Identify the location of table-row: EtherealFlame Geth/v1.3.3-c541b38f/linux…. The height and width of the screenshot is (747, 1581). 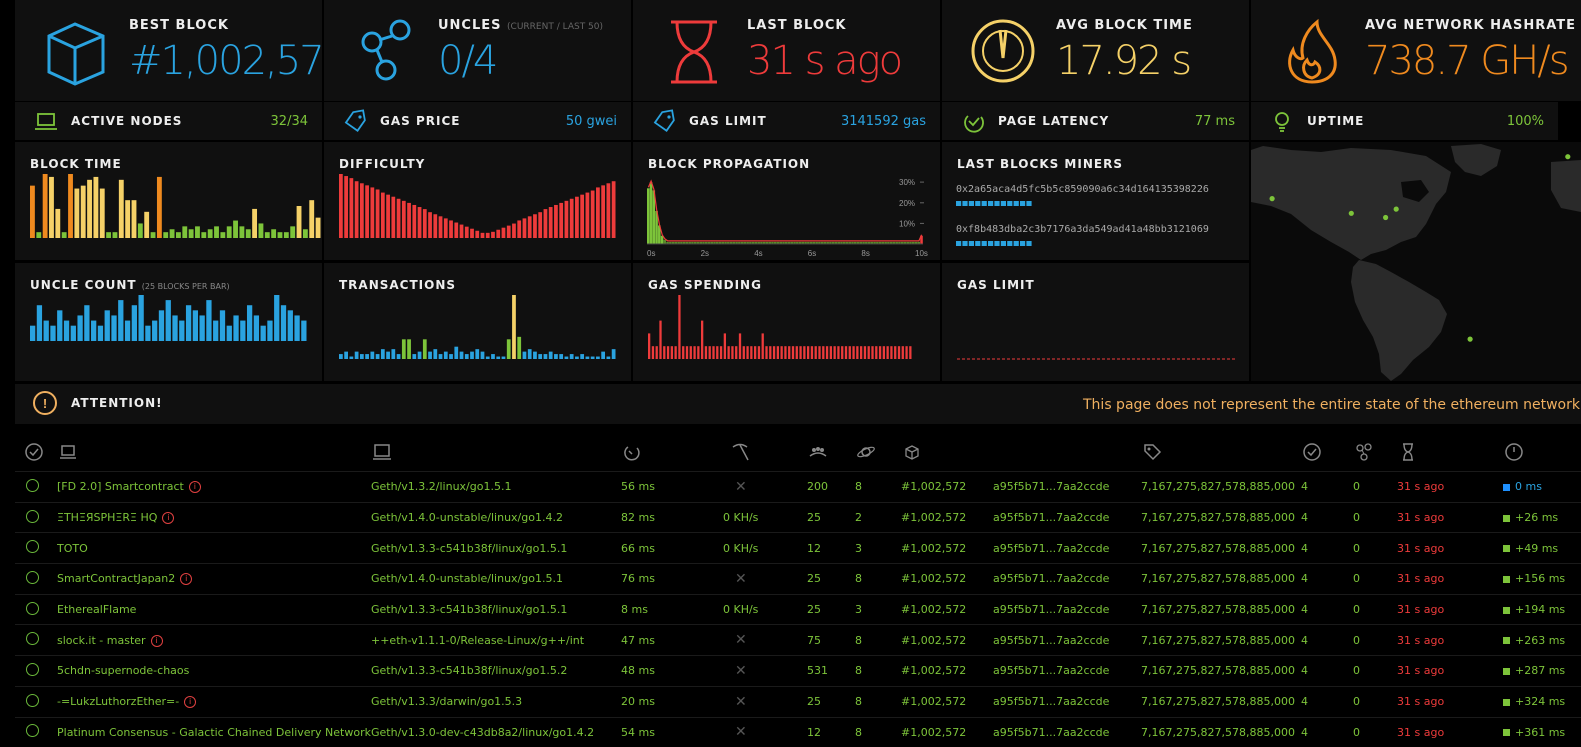
(798, 609).